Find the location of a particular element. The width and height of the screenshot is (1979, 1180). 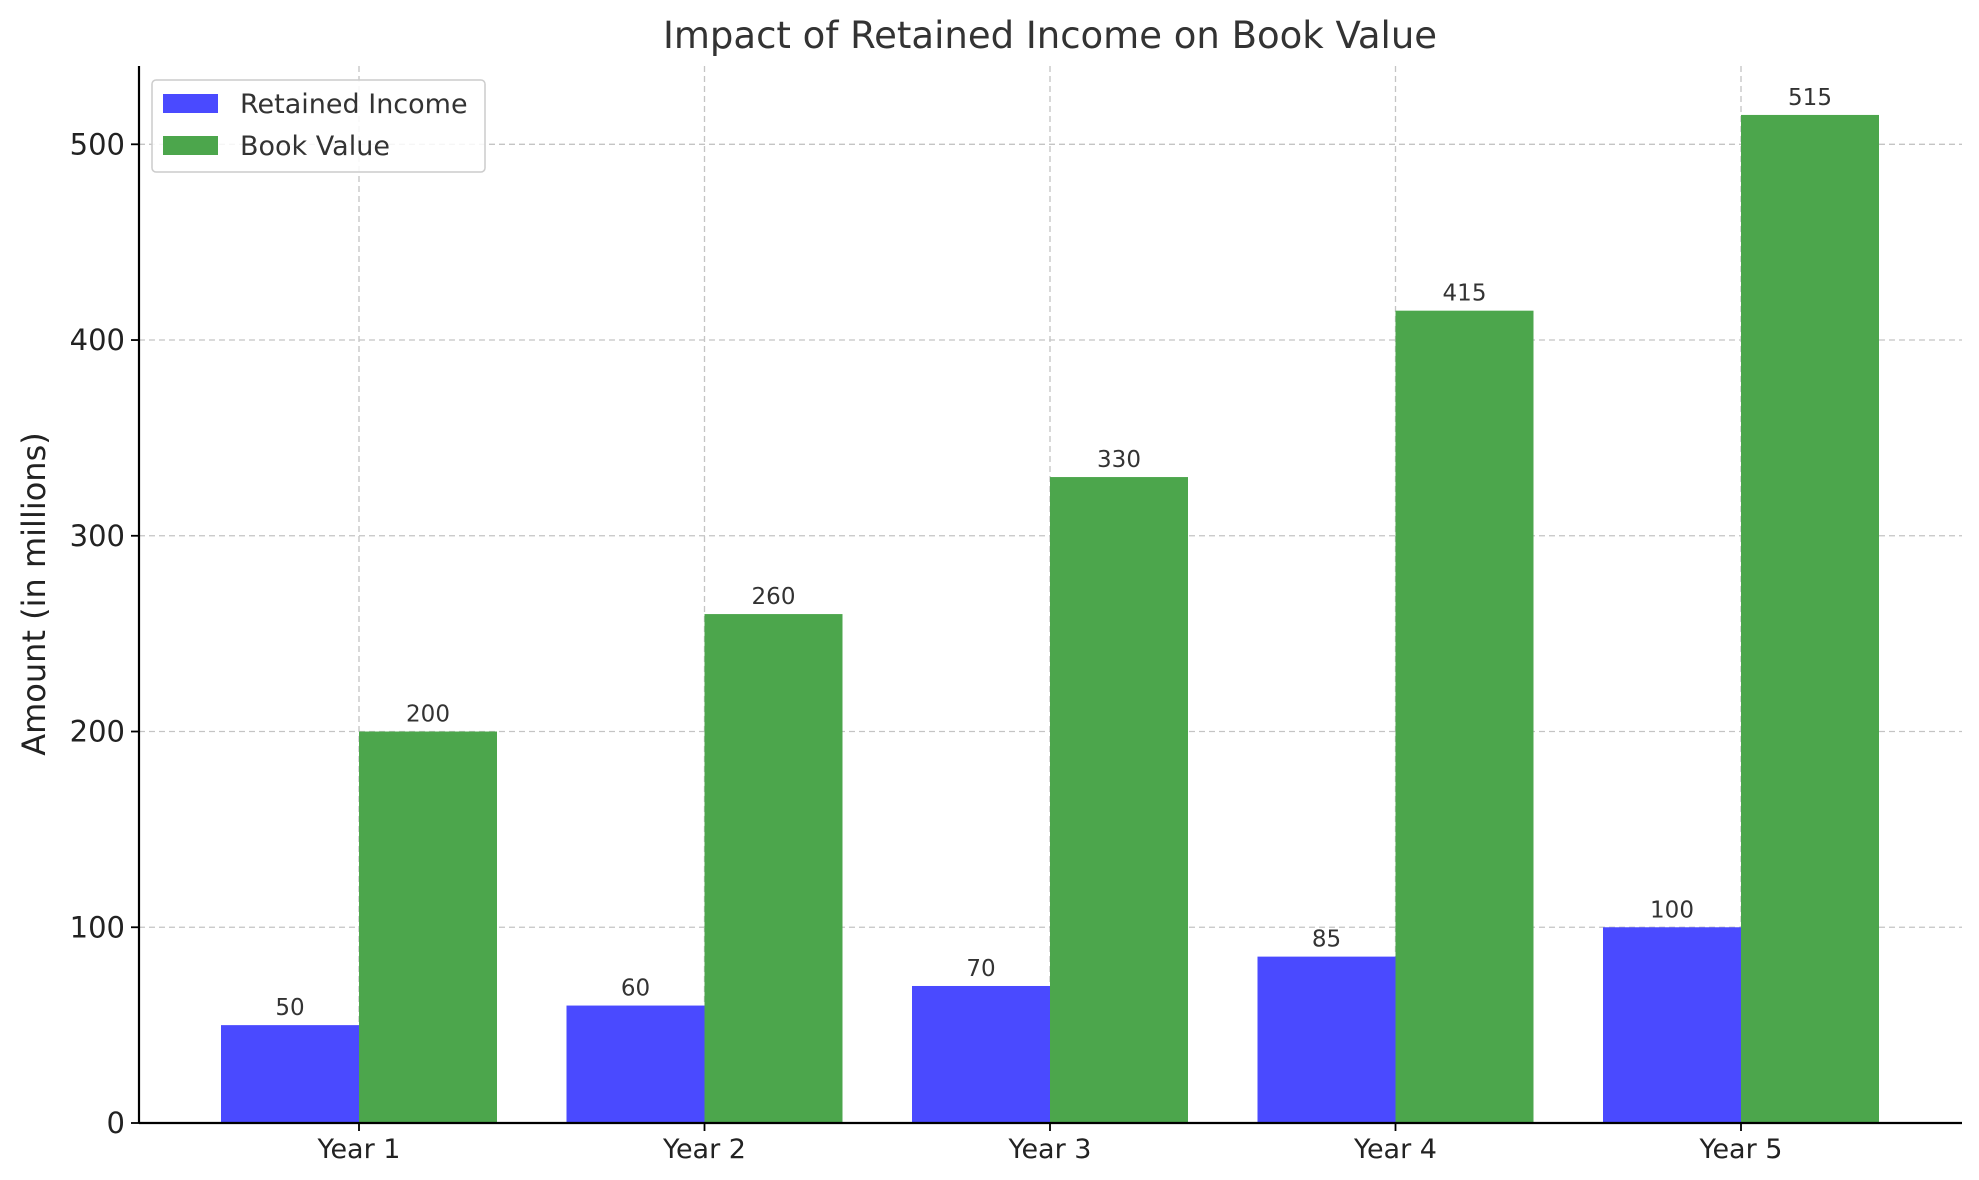

legend: Retained Income Book Value is located at coordinates (318, 126).